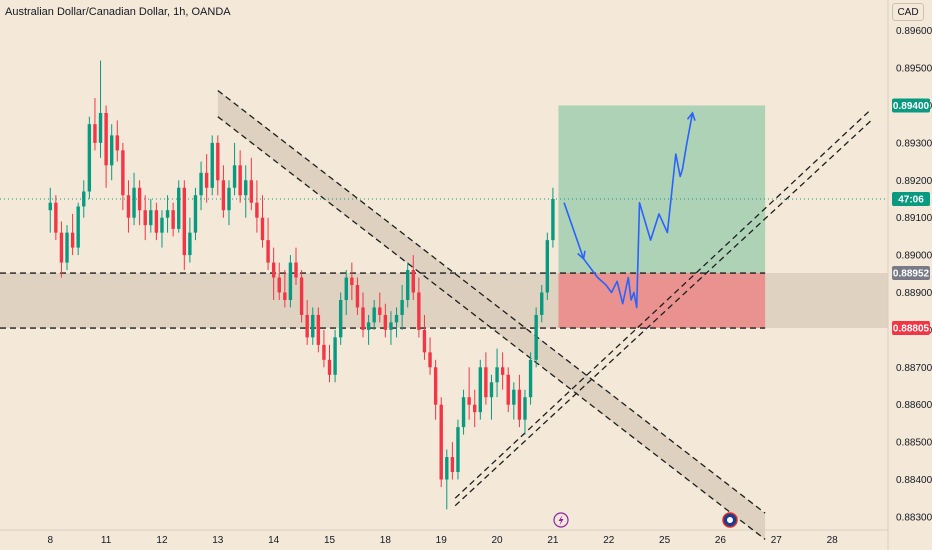  What do you see at coordinates (628, 210) in the screenshot?
I see `projected-path` at bounding box center [628, 210].